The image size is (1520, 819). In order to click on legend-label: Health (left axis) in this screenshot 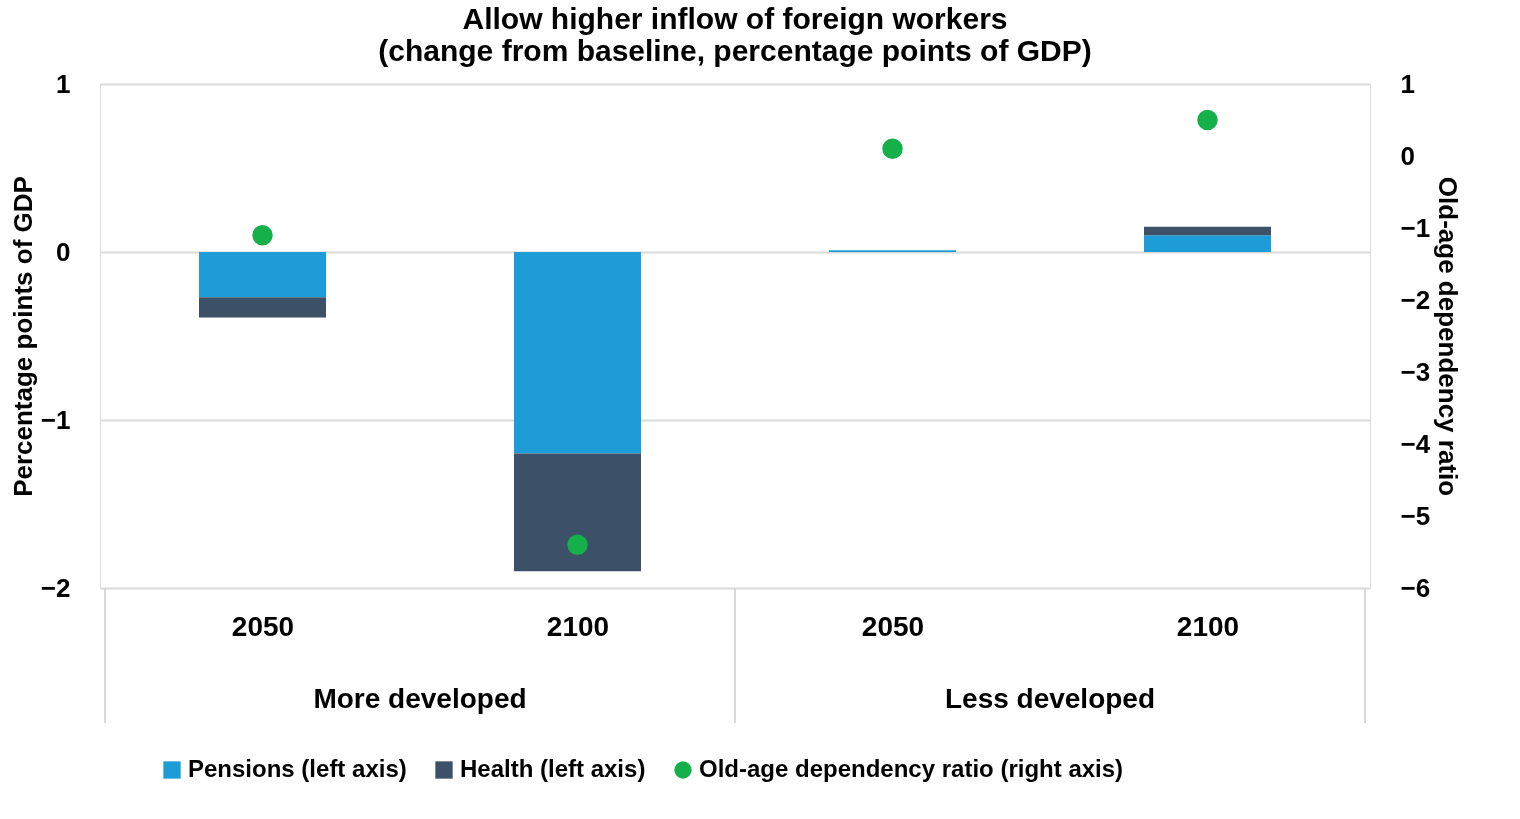, I will do `click(553, 768)`.